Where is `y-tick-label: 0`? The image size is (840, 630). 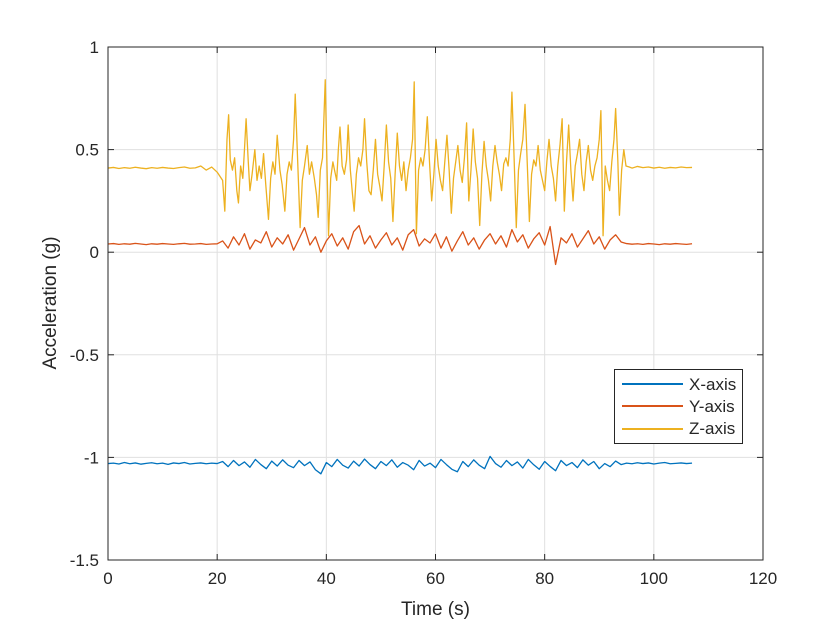 y-tick-label: 0 is located at coordinates (94, 252).